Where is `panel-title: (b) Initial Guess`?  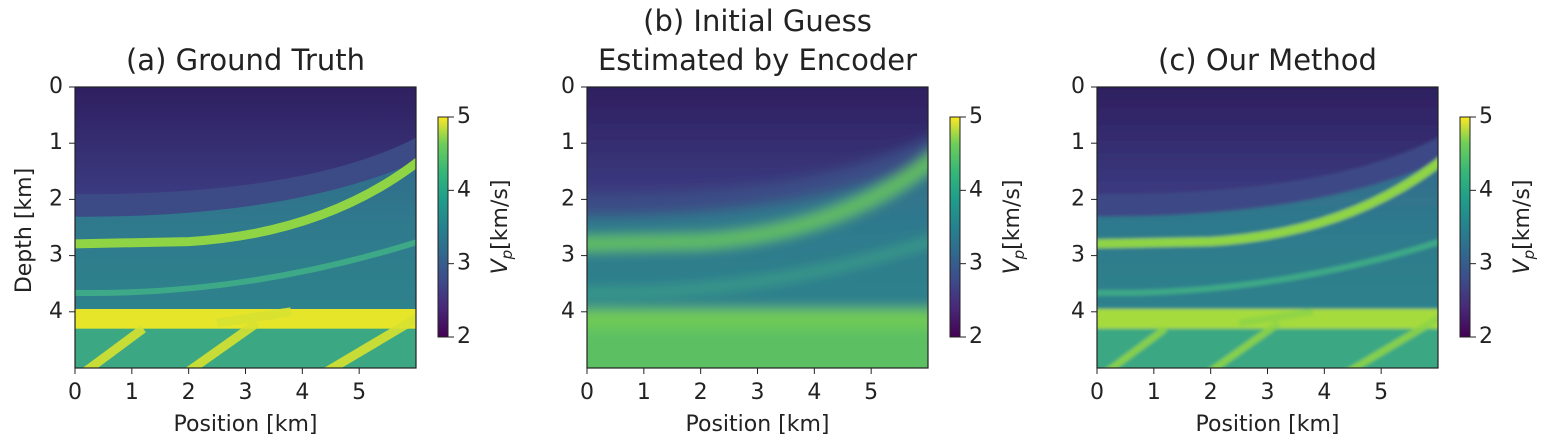
panel-title: (b) Initial Guess is located at coordinates (757, 21).